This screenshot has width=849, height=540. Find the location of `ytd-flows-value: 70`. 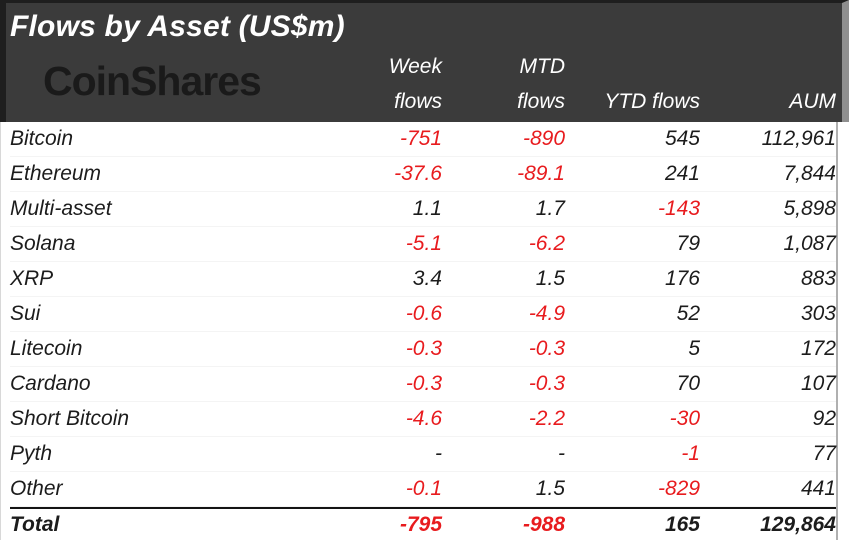

ytd-flows-value: 70 is located at coordinates (688, 383).